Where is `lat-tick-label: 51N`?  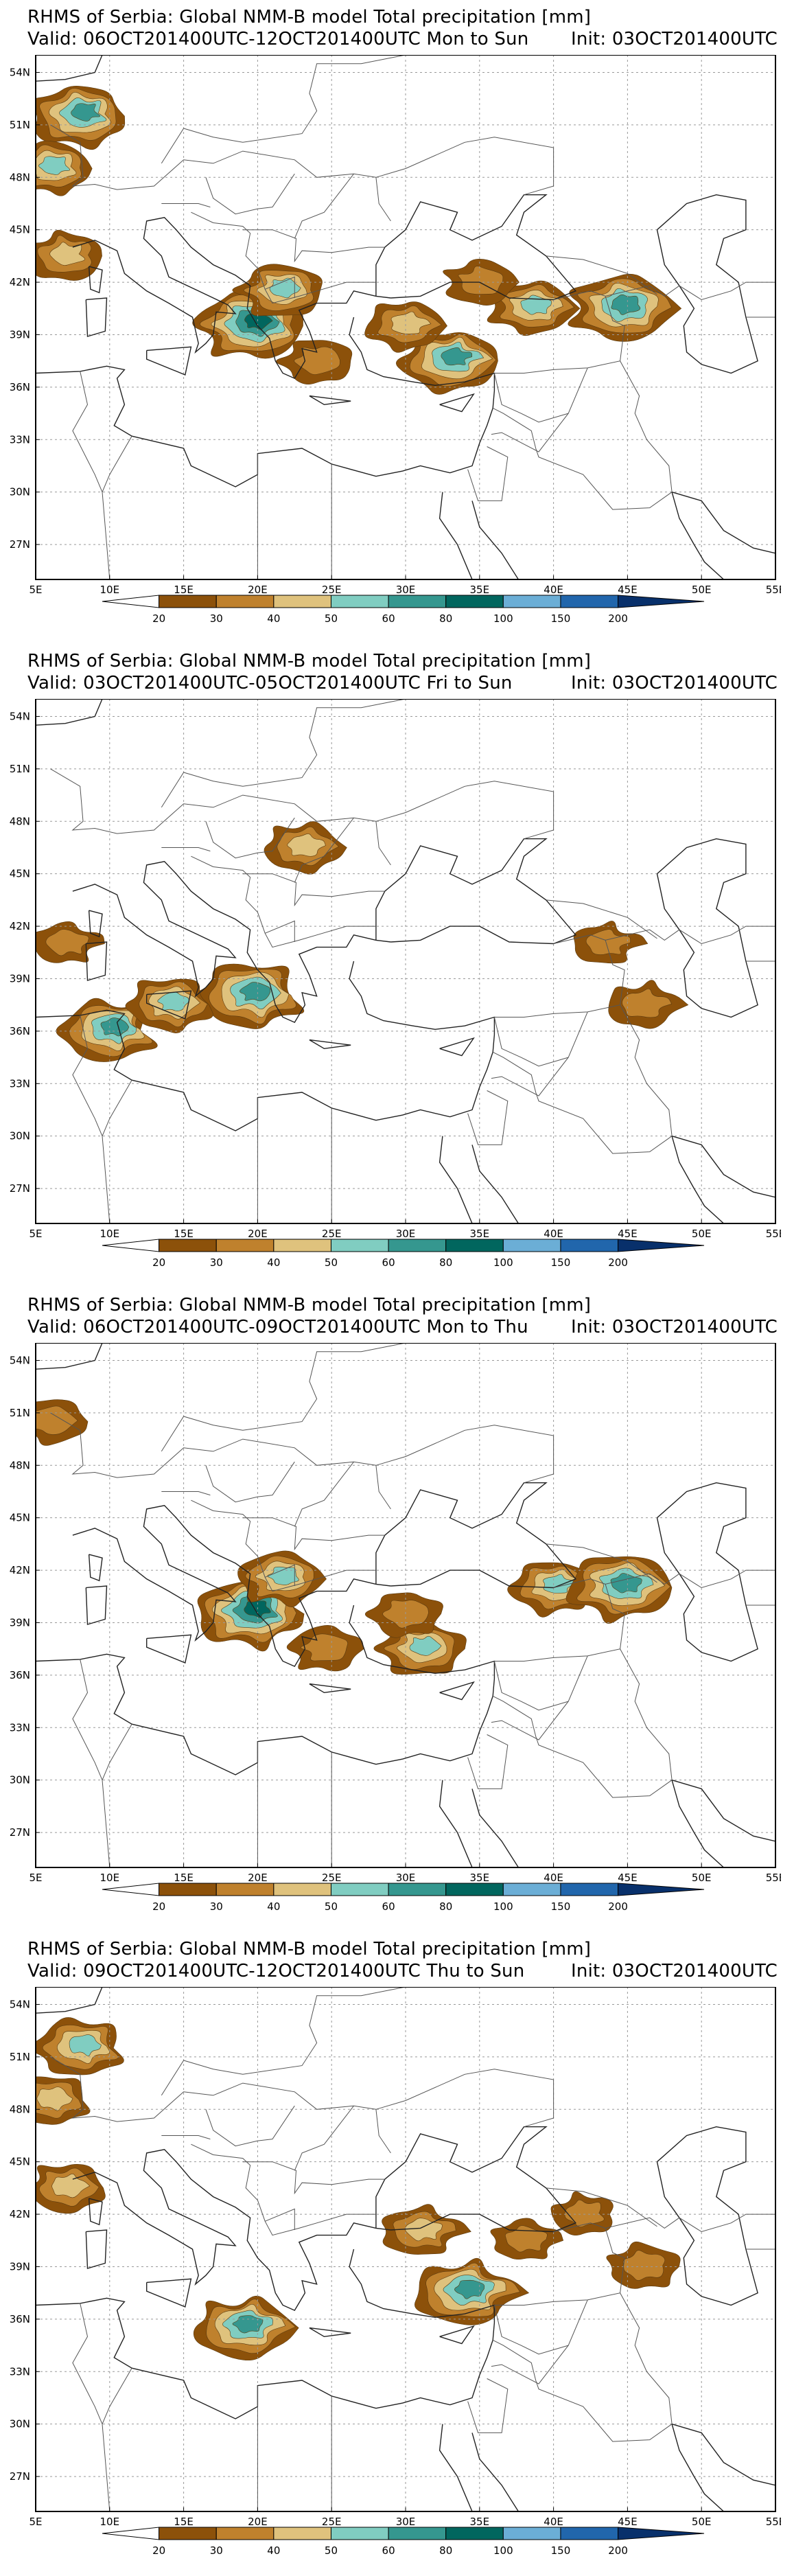
lat-tick-label: 51N is located at coordinates (20, 1413).